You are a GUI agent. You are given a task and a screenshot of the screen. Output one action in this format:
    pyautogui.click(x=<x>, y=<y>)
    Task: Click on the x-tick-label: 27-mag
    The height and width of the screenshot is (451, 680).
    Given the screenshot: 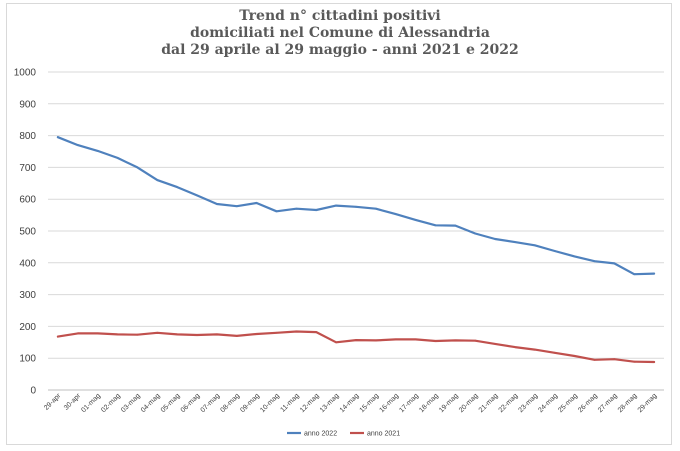 What is the action you would take?
    pyautogui.click(x=608, y=403)
    